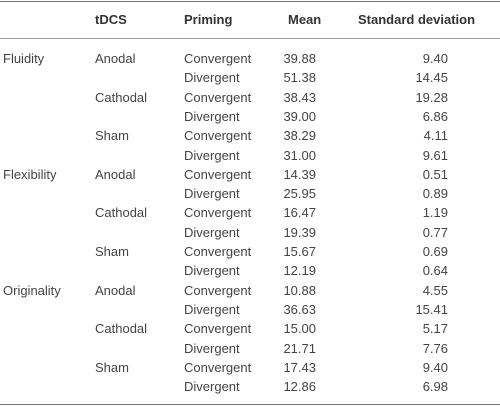 This screenshot has width=500, height=407. What do you see at coordinates (435, 174) in the screenshot?
I see `sd-cell: 0.51` at bounding box center [435, 174].